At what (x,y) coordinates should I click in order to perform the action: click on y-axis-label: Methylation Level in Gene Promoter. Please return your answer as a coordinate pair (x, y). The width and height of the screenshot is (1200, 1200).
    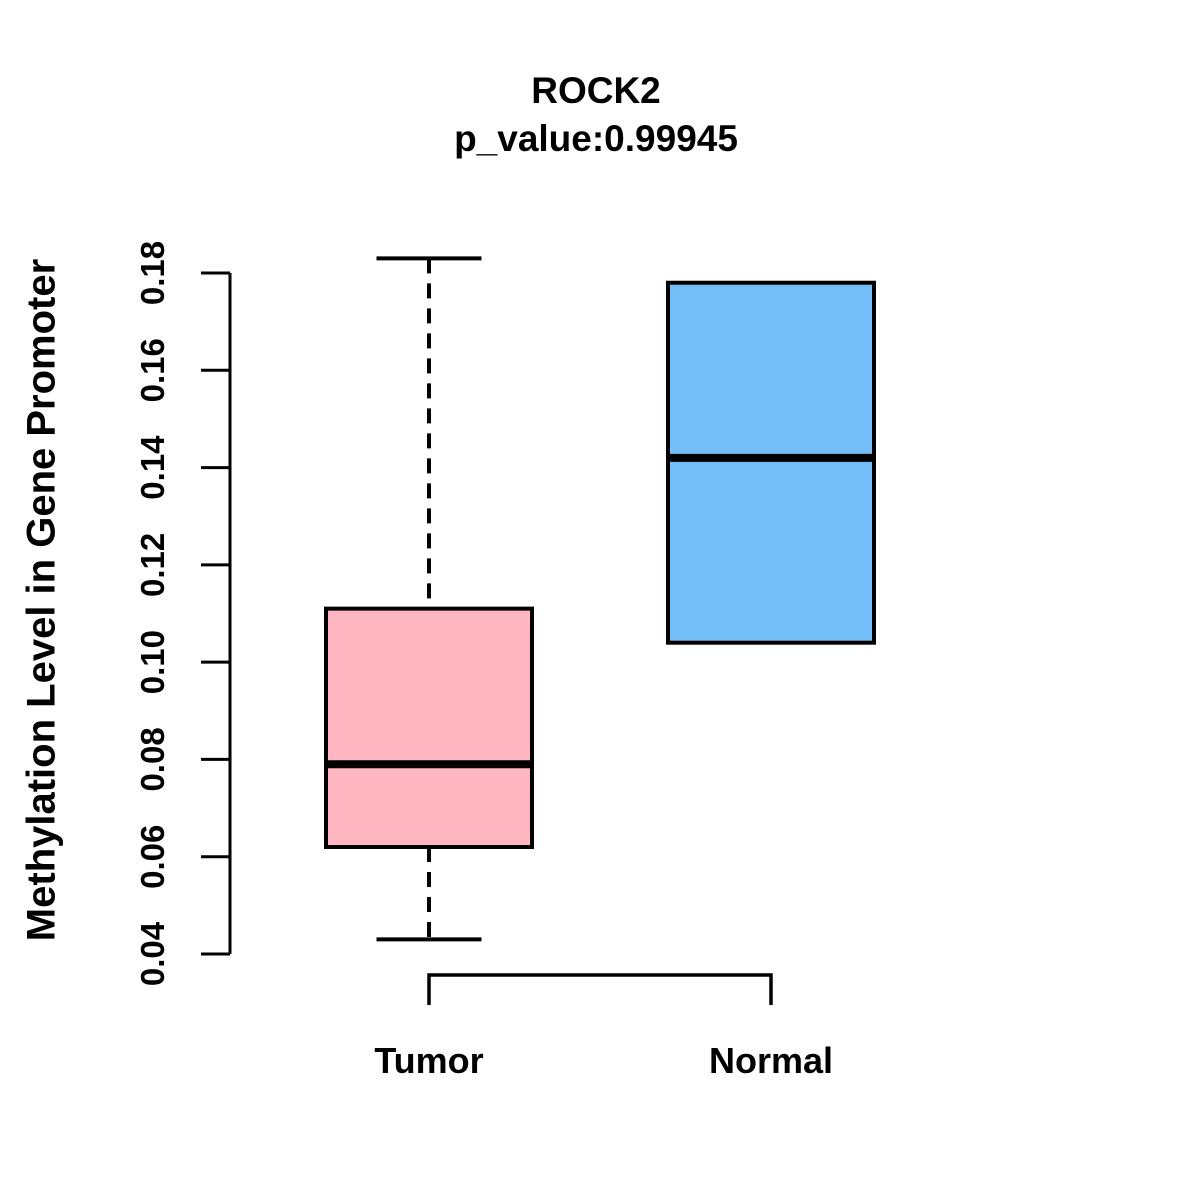
    Looking at the image, I should click on (41, 600).